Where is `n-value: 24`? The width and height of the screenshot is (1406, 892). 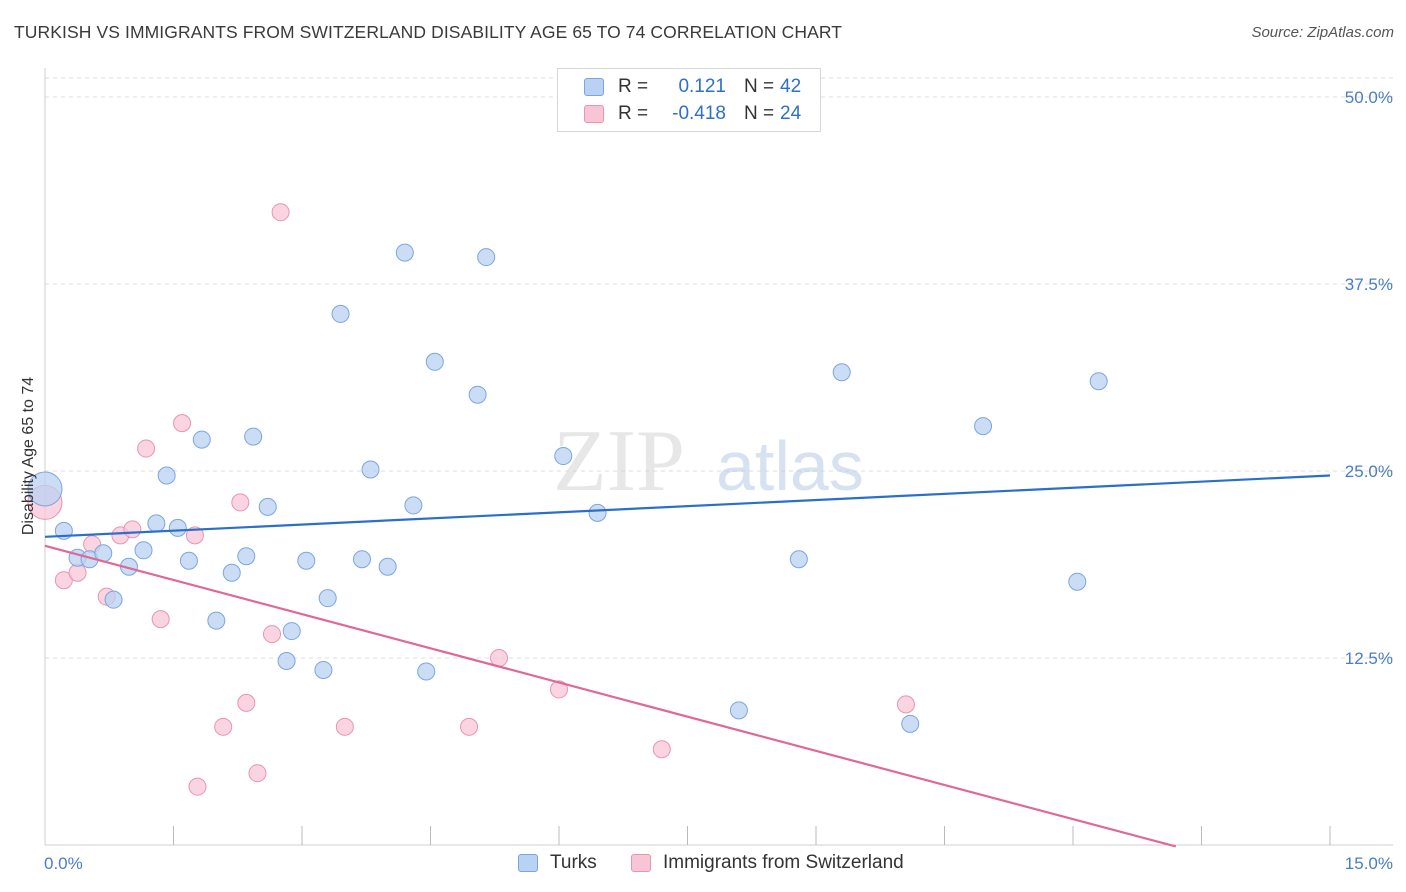
n-value: 24 is located at coordinates (791, 113).